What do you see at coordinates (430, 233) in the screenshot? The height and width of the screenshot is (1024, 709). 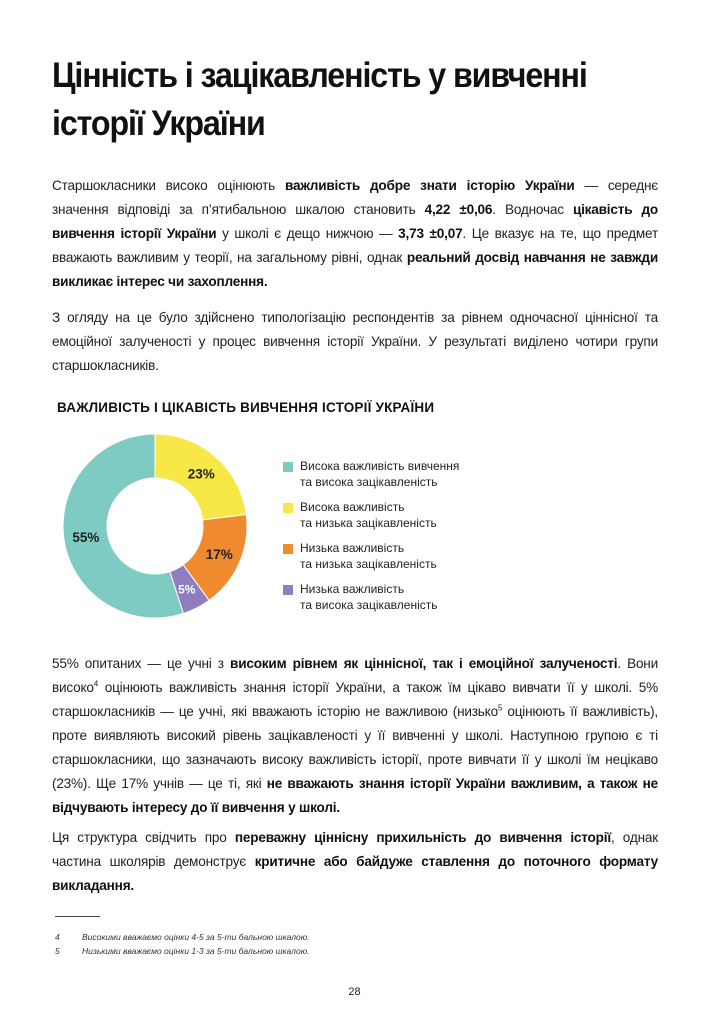 I see `bold-text: 3,73 ±0,07` at bounding box center [430, 233].